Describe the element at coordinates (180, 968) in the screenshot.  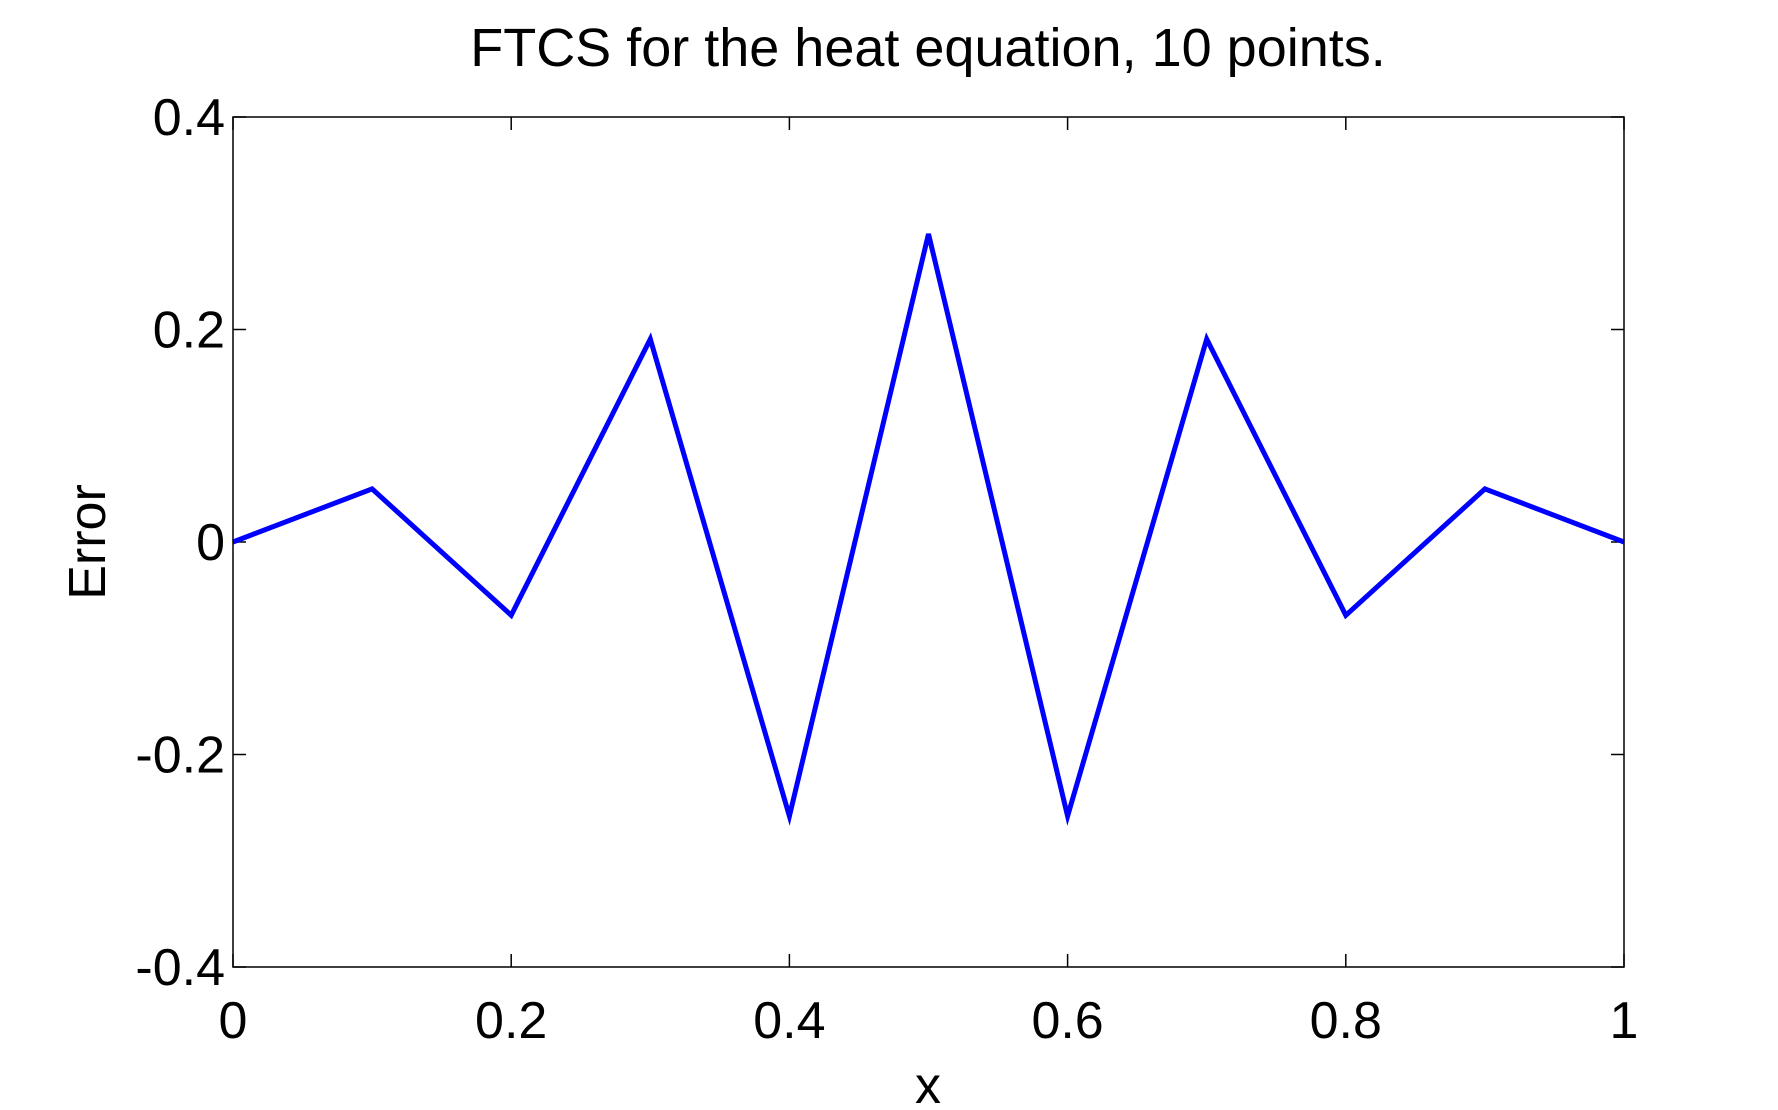
I see `y-tick-label: -0.4` at that location.